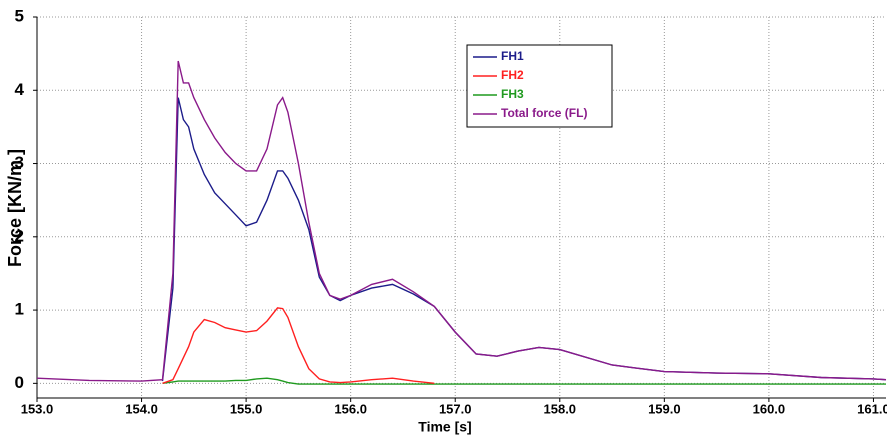 This screenshot has width=887, height=437. I want to click on x-tick-label: 161.0, so click(872, 408).